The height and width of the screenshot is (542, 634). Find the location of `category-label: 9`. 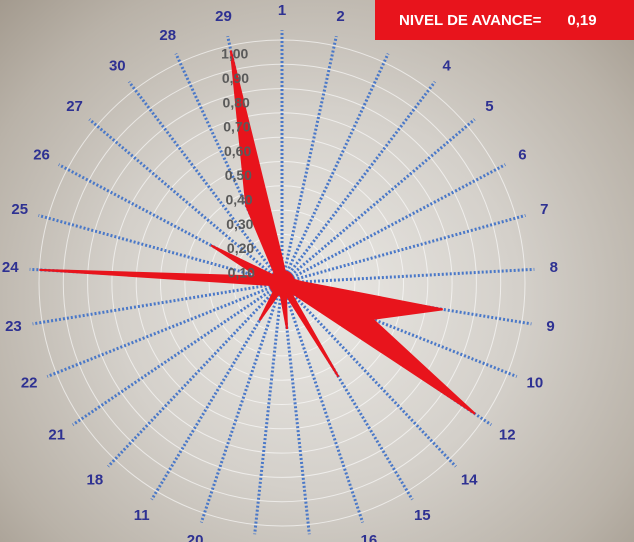

category-label: 9 is located at coordinates (550, 326).